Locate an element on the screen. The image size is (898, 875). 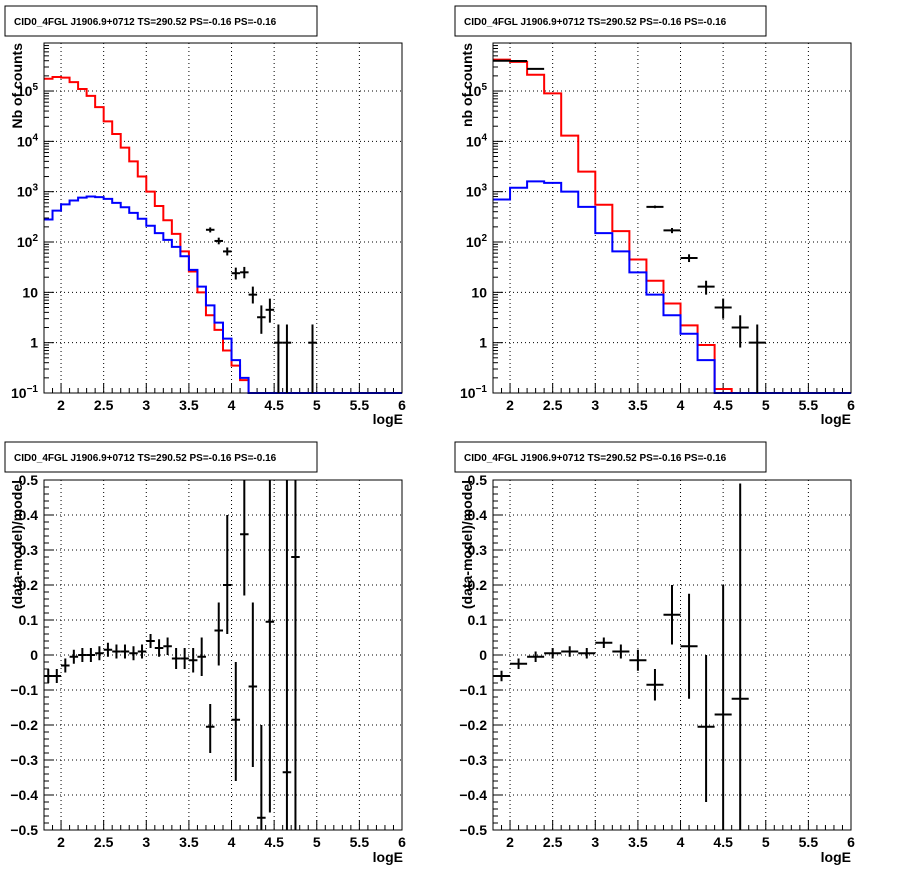
series-line-red is located at coordinates (223, 234).